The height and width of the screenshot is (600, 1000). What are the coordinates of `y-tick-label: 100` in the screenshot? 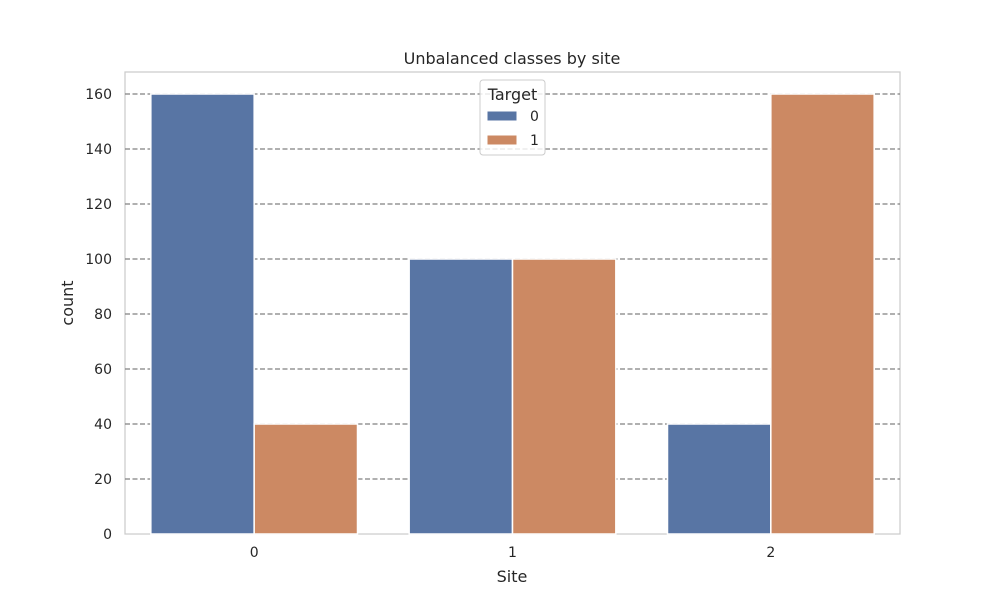 It's located at (98, 260).